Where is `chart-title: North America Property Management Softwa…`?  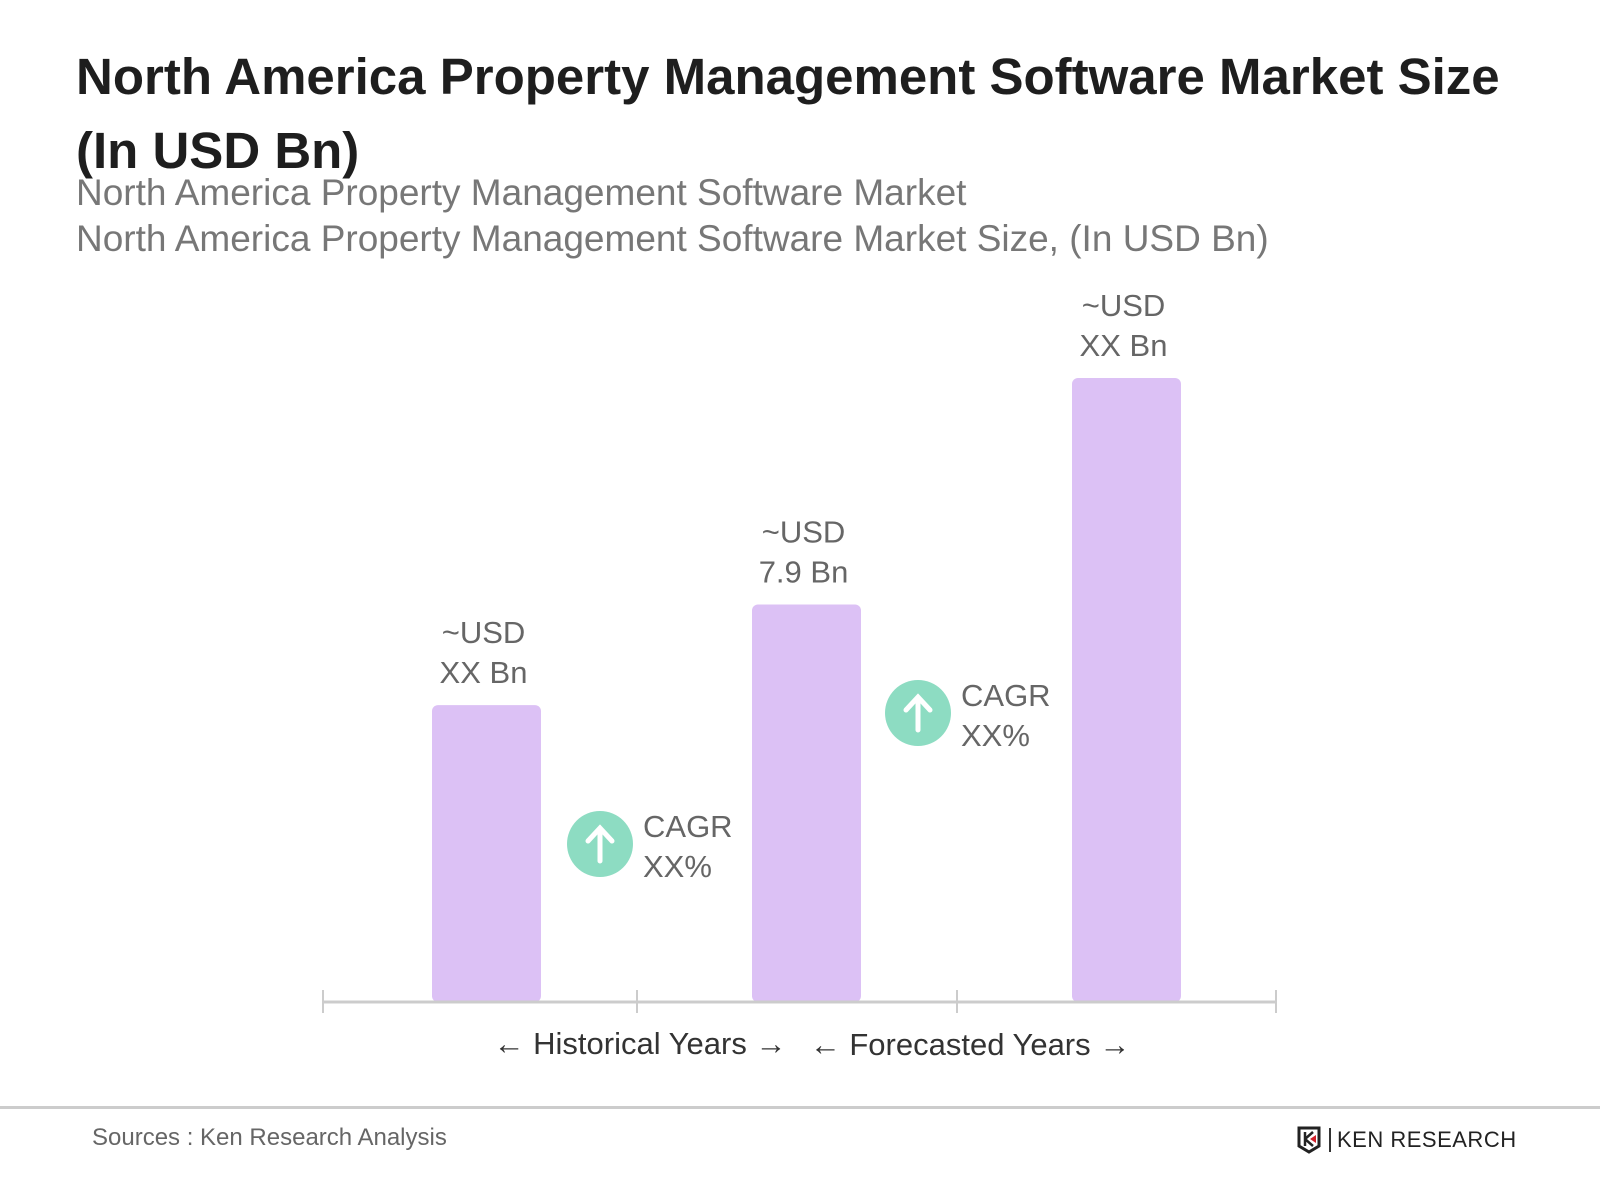
chart-title: North America Property Management Softwa… is located at coordinates (788, 113).